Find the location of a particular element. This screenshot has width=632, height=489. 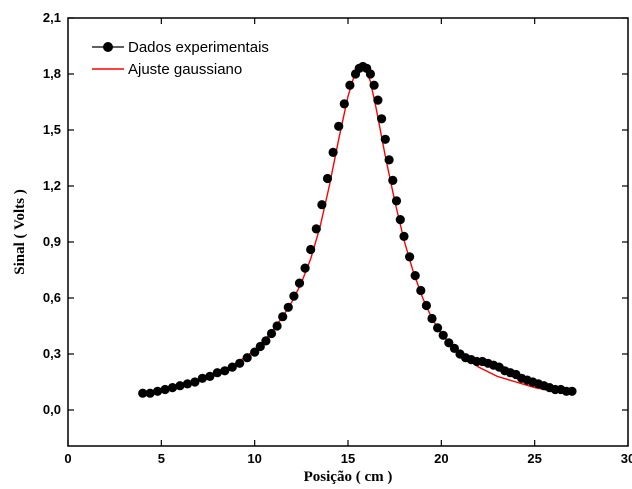

y-tick-label: 2,1 is located at coordinates (52, 17).